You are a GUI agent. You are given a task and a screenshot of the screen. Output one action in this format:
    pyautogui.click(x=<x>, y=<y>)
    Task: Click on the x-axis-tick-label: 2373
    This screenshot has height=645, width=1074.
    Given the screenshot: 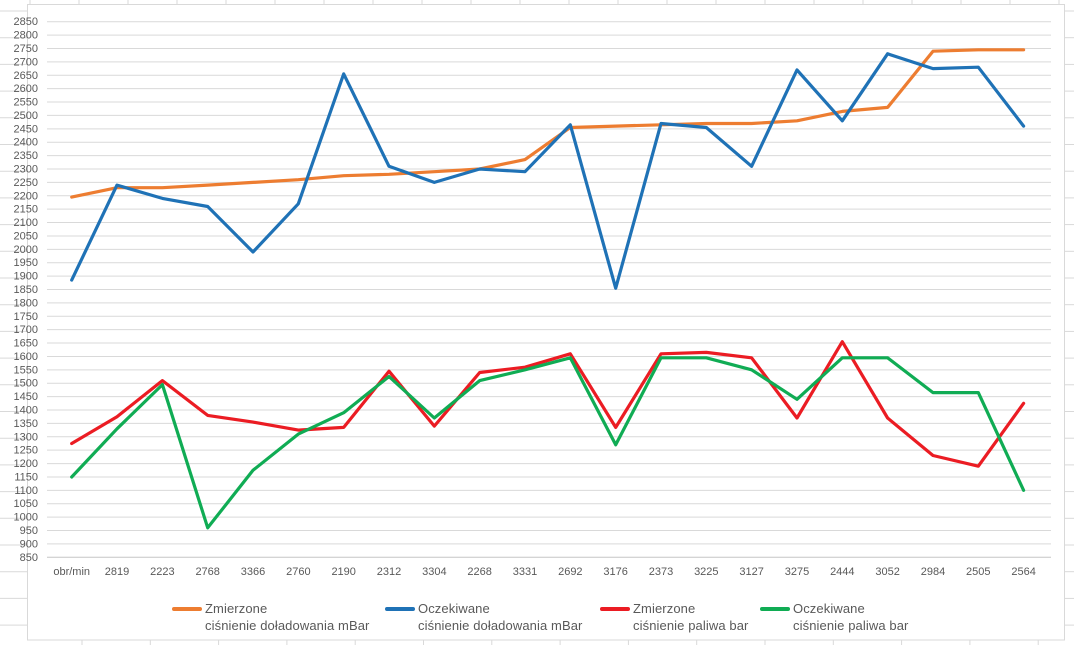 What is the action you would take?
    pyautogui.click(x=661, y=572)
    